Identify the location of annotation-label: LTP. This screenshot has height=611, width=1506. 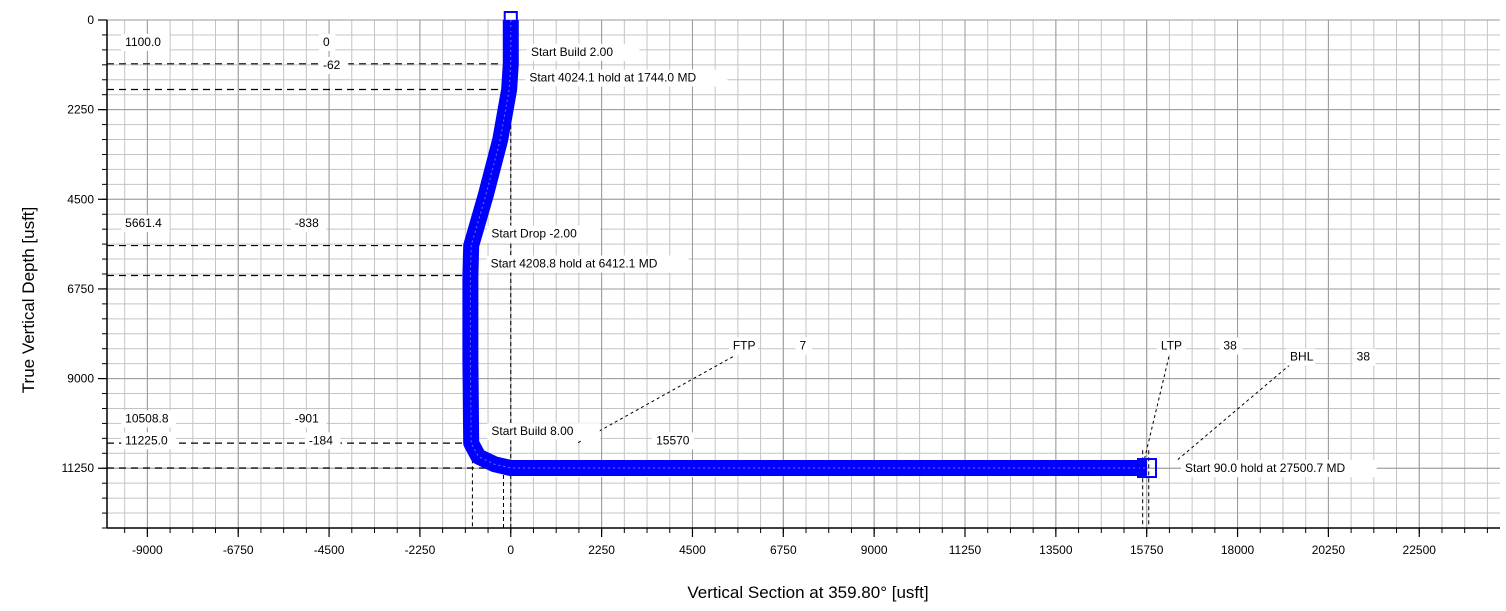
(1171, 346).